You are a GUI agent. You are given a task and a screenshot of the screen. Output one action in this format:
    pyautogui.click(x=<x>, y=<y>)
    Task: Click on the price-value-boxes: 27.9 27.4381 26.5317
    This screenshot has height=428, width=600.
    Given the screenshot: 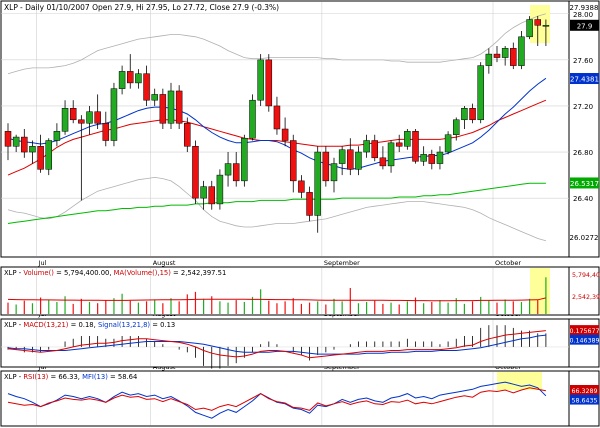 What is the action you would take?
    pyautogui.click(x=584, y=104)
    